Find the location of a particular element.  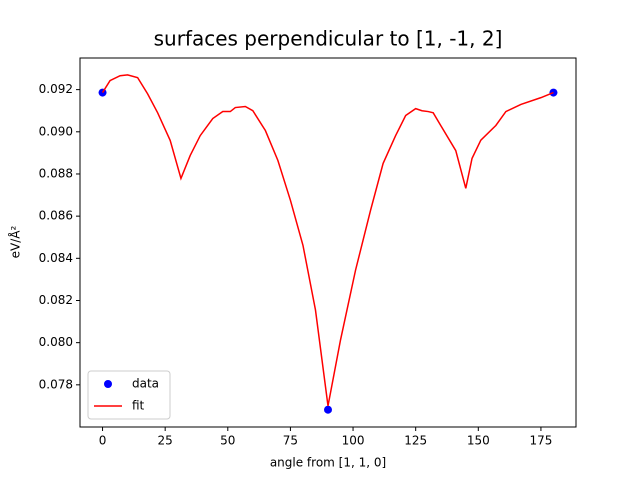

x-tick-label: 0 is located at coordinates (103, 441).